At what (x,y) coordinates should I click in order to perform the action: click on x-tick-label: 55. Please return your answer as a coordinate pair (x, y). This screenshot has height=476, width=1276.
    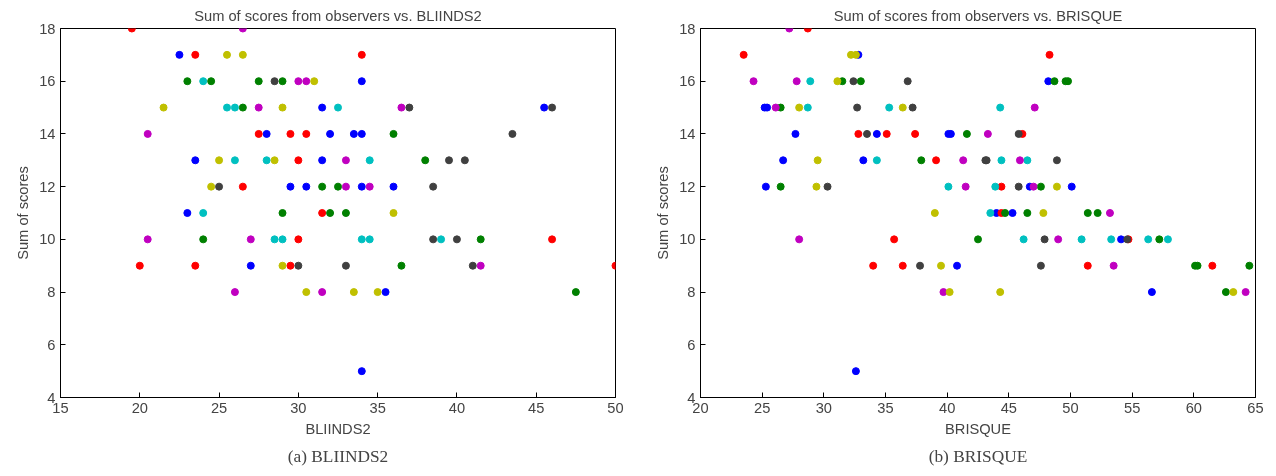
    Looking at the image, I should click on (1132, 407).